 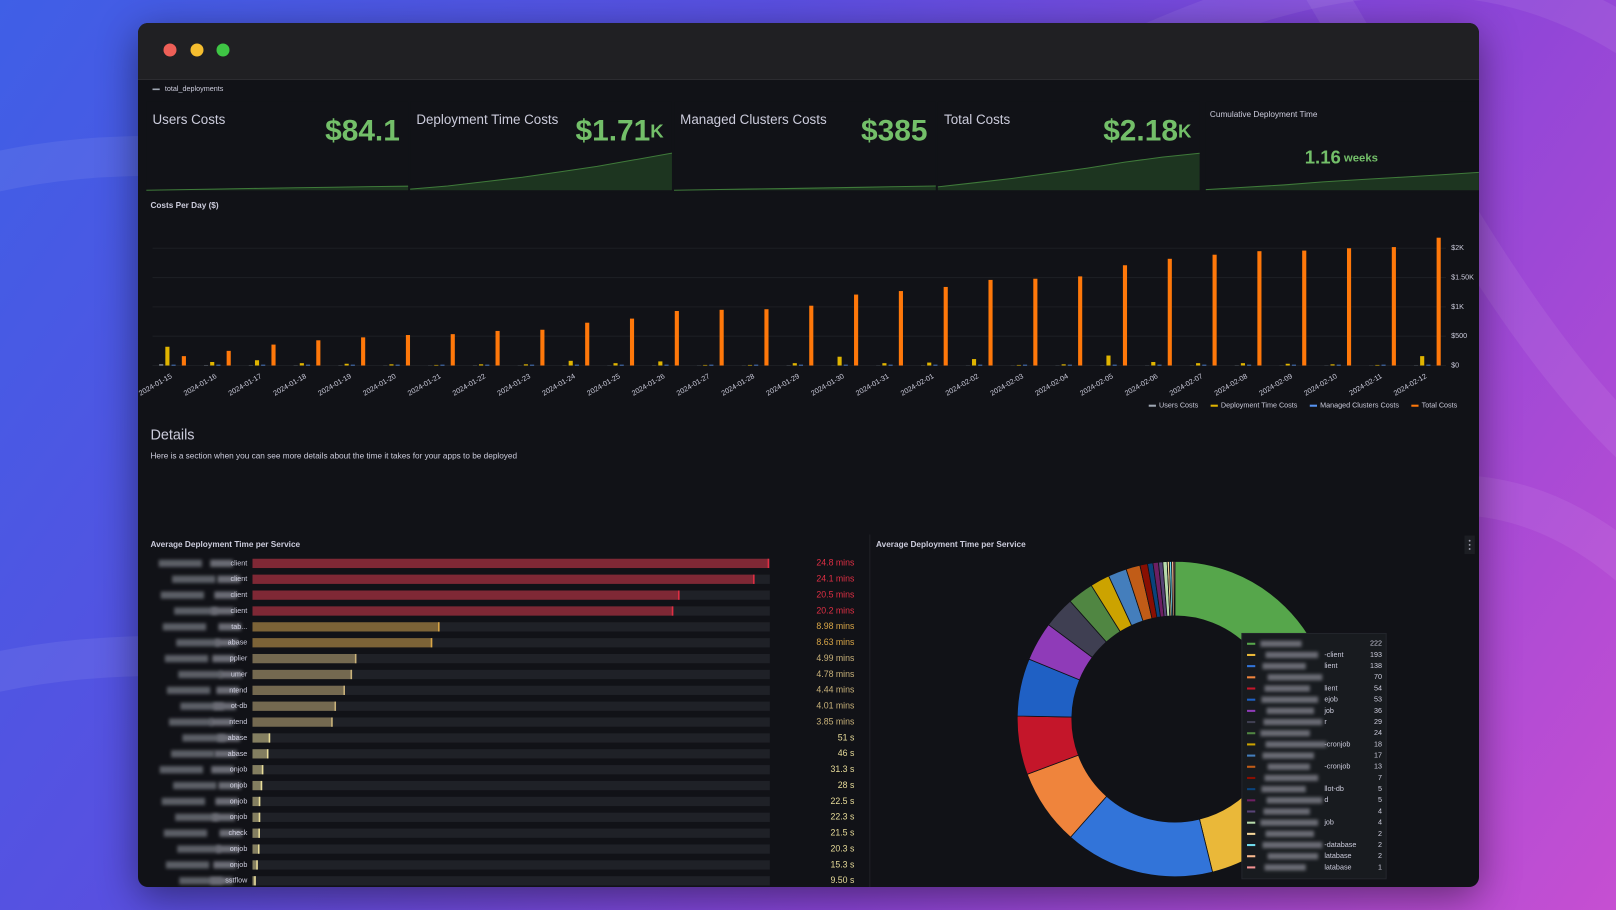 I want to click on legend-value: 24, so click(x=1378, y=732).